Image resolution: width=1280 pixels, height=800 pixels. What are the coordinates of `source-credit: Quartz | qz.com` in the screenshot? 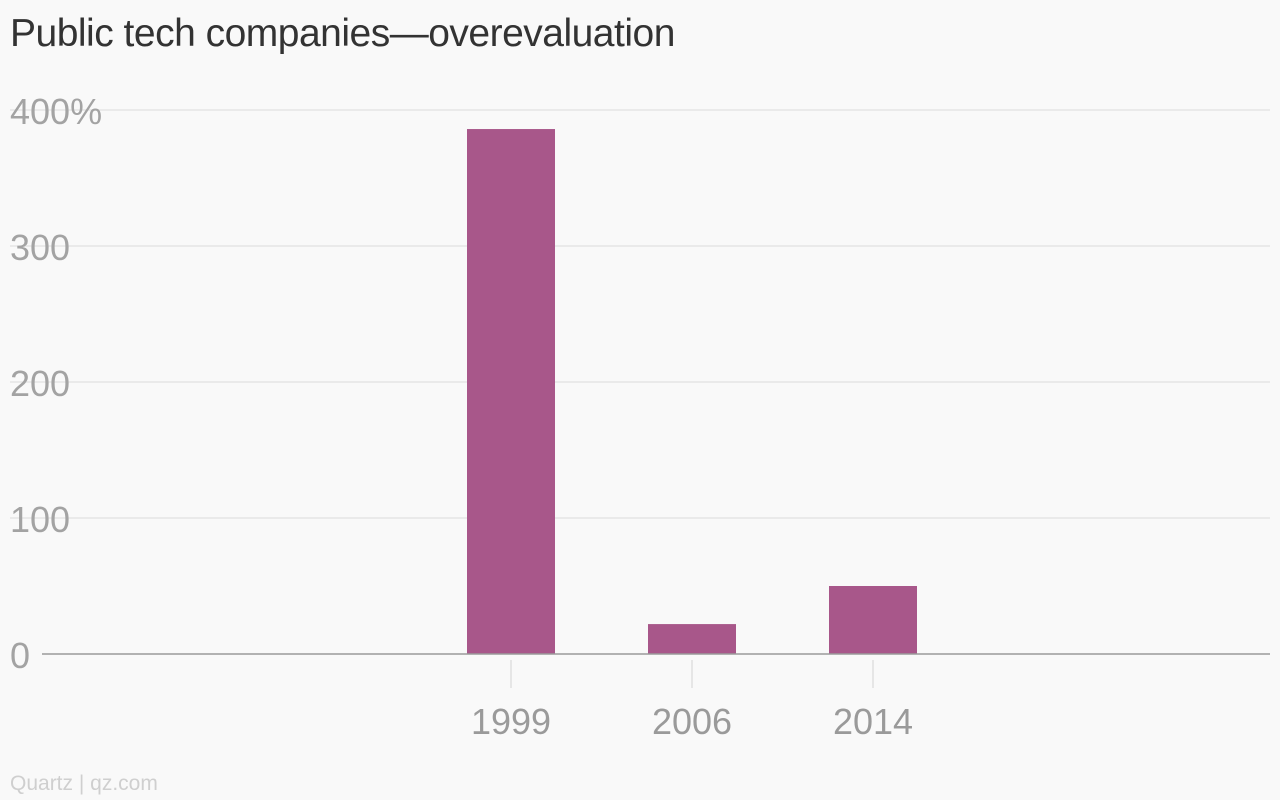 It's located at (84, 783).